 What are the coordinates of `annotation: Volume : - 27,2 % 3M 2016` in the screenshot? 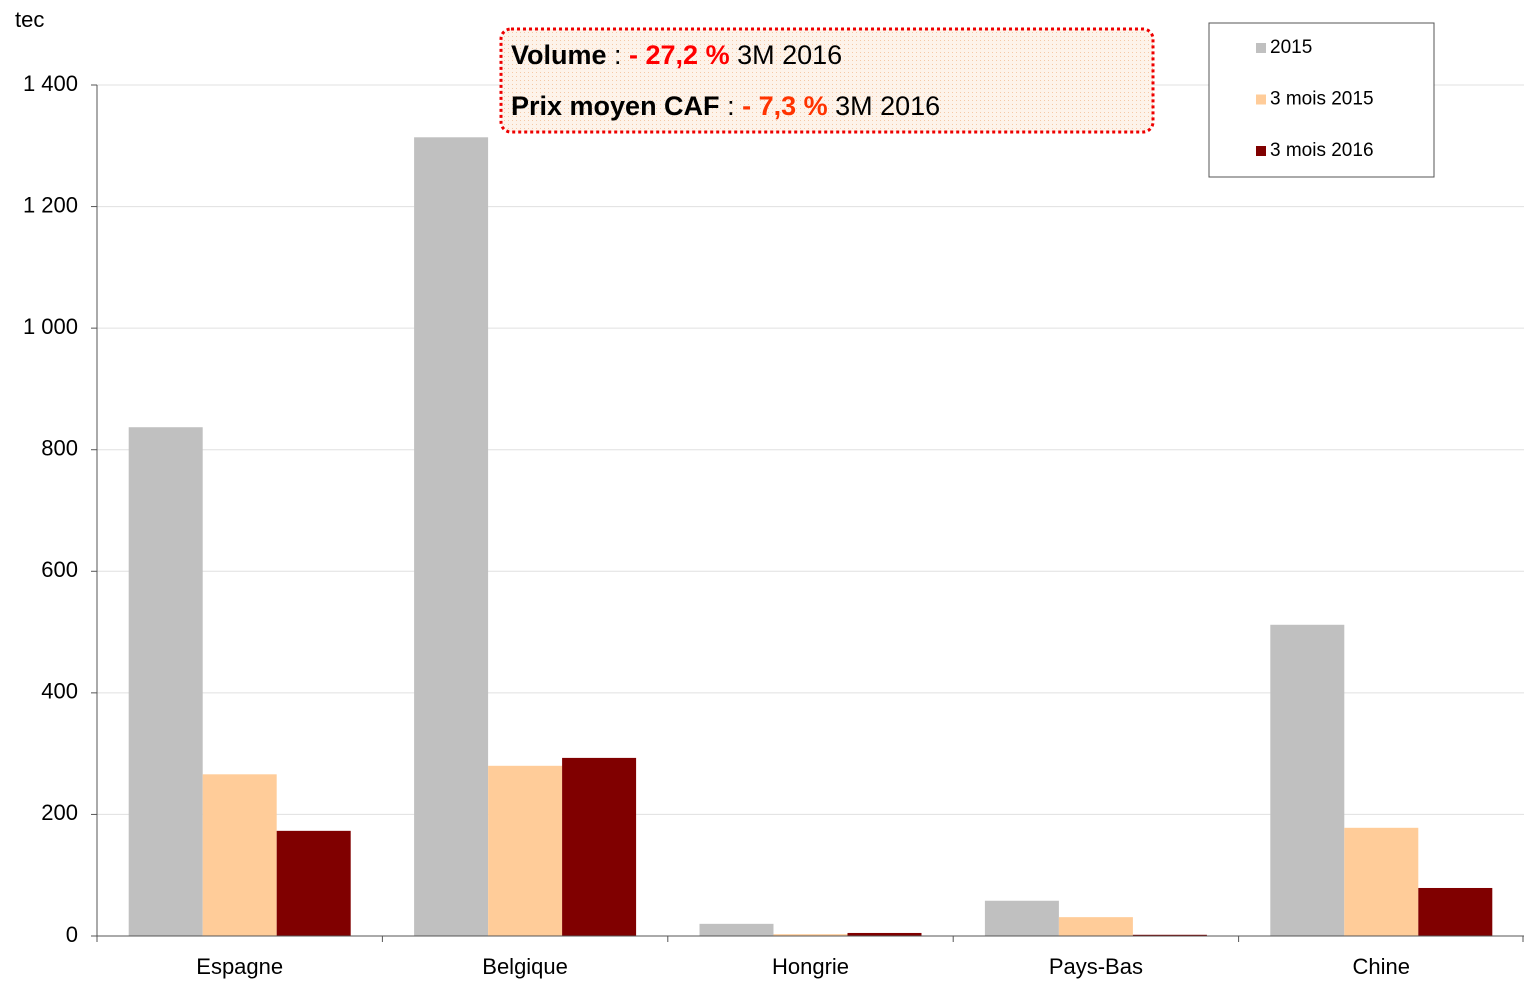 It's located at (676, 55).